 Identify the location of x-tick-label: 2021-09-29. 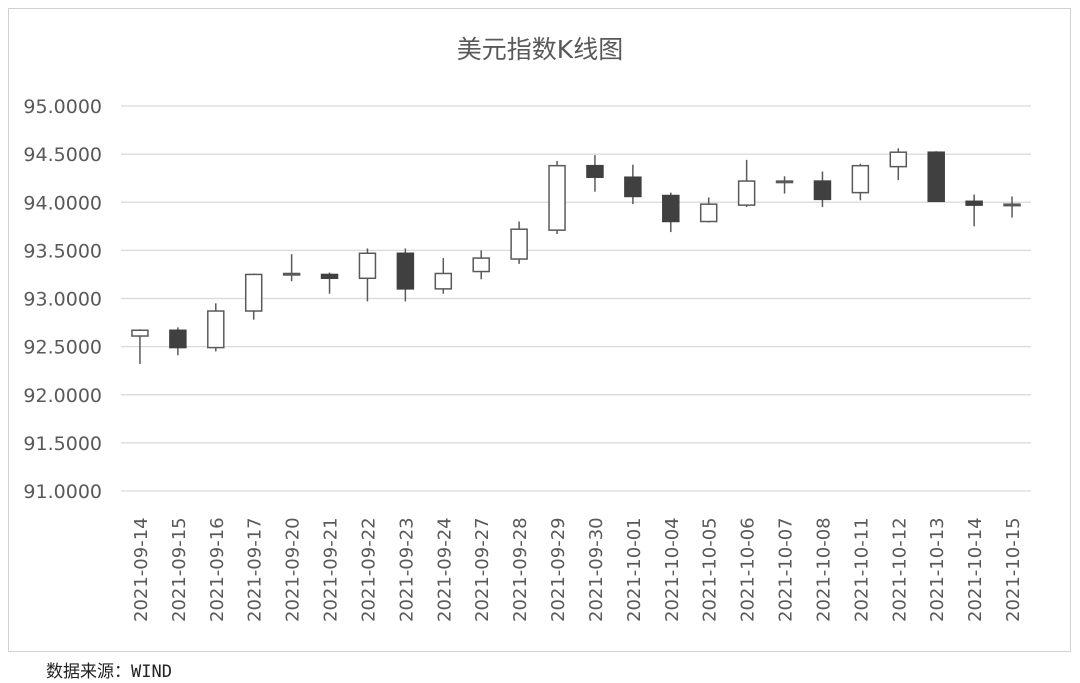
(558, 569).